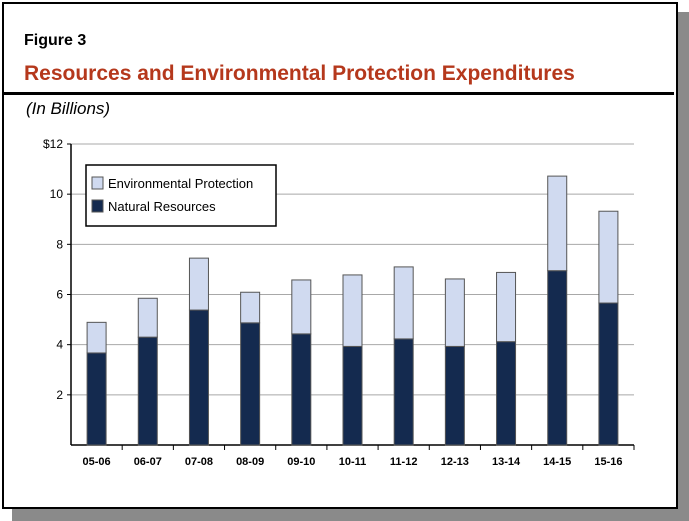 The width and height of the screenshot is (689, 521). What do you see at coordinates (199, 462) in the screenshot?
I see `x-tick-label: 07-08` at bounding box center [199, 462].